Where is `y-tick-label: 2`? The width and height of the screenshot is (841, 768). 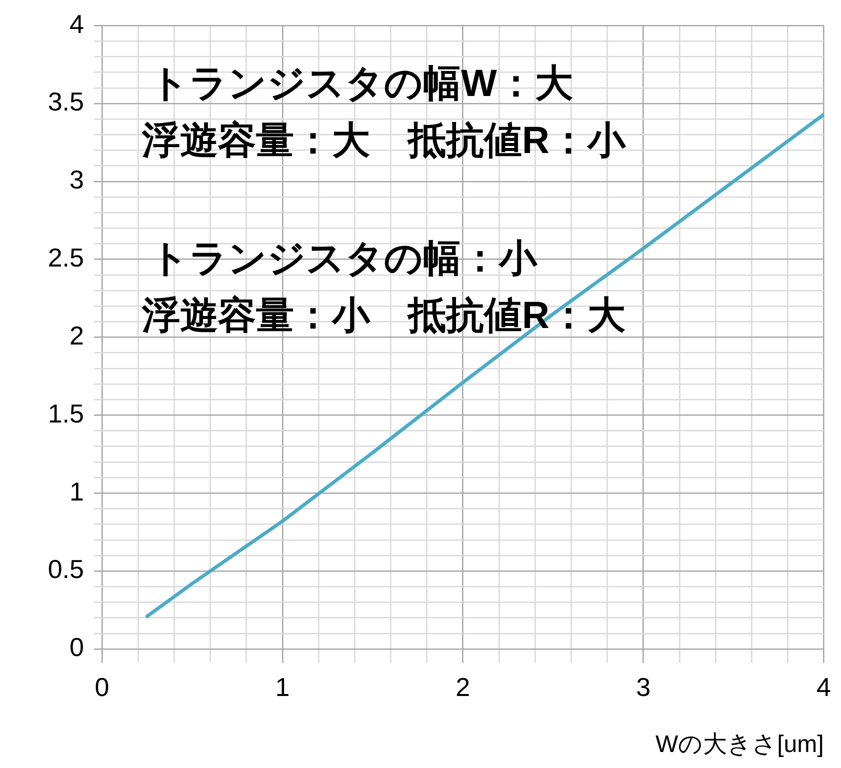 y-tick-label: 2 is located at coordinates (77, 335).